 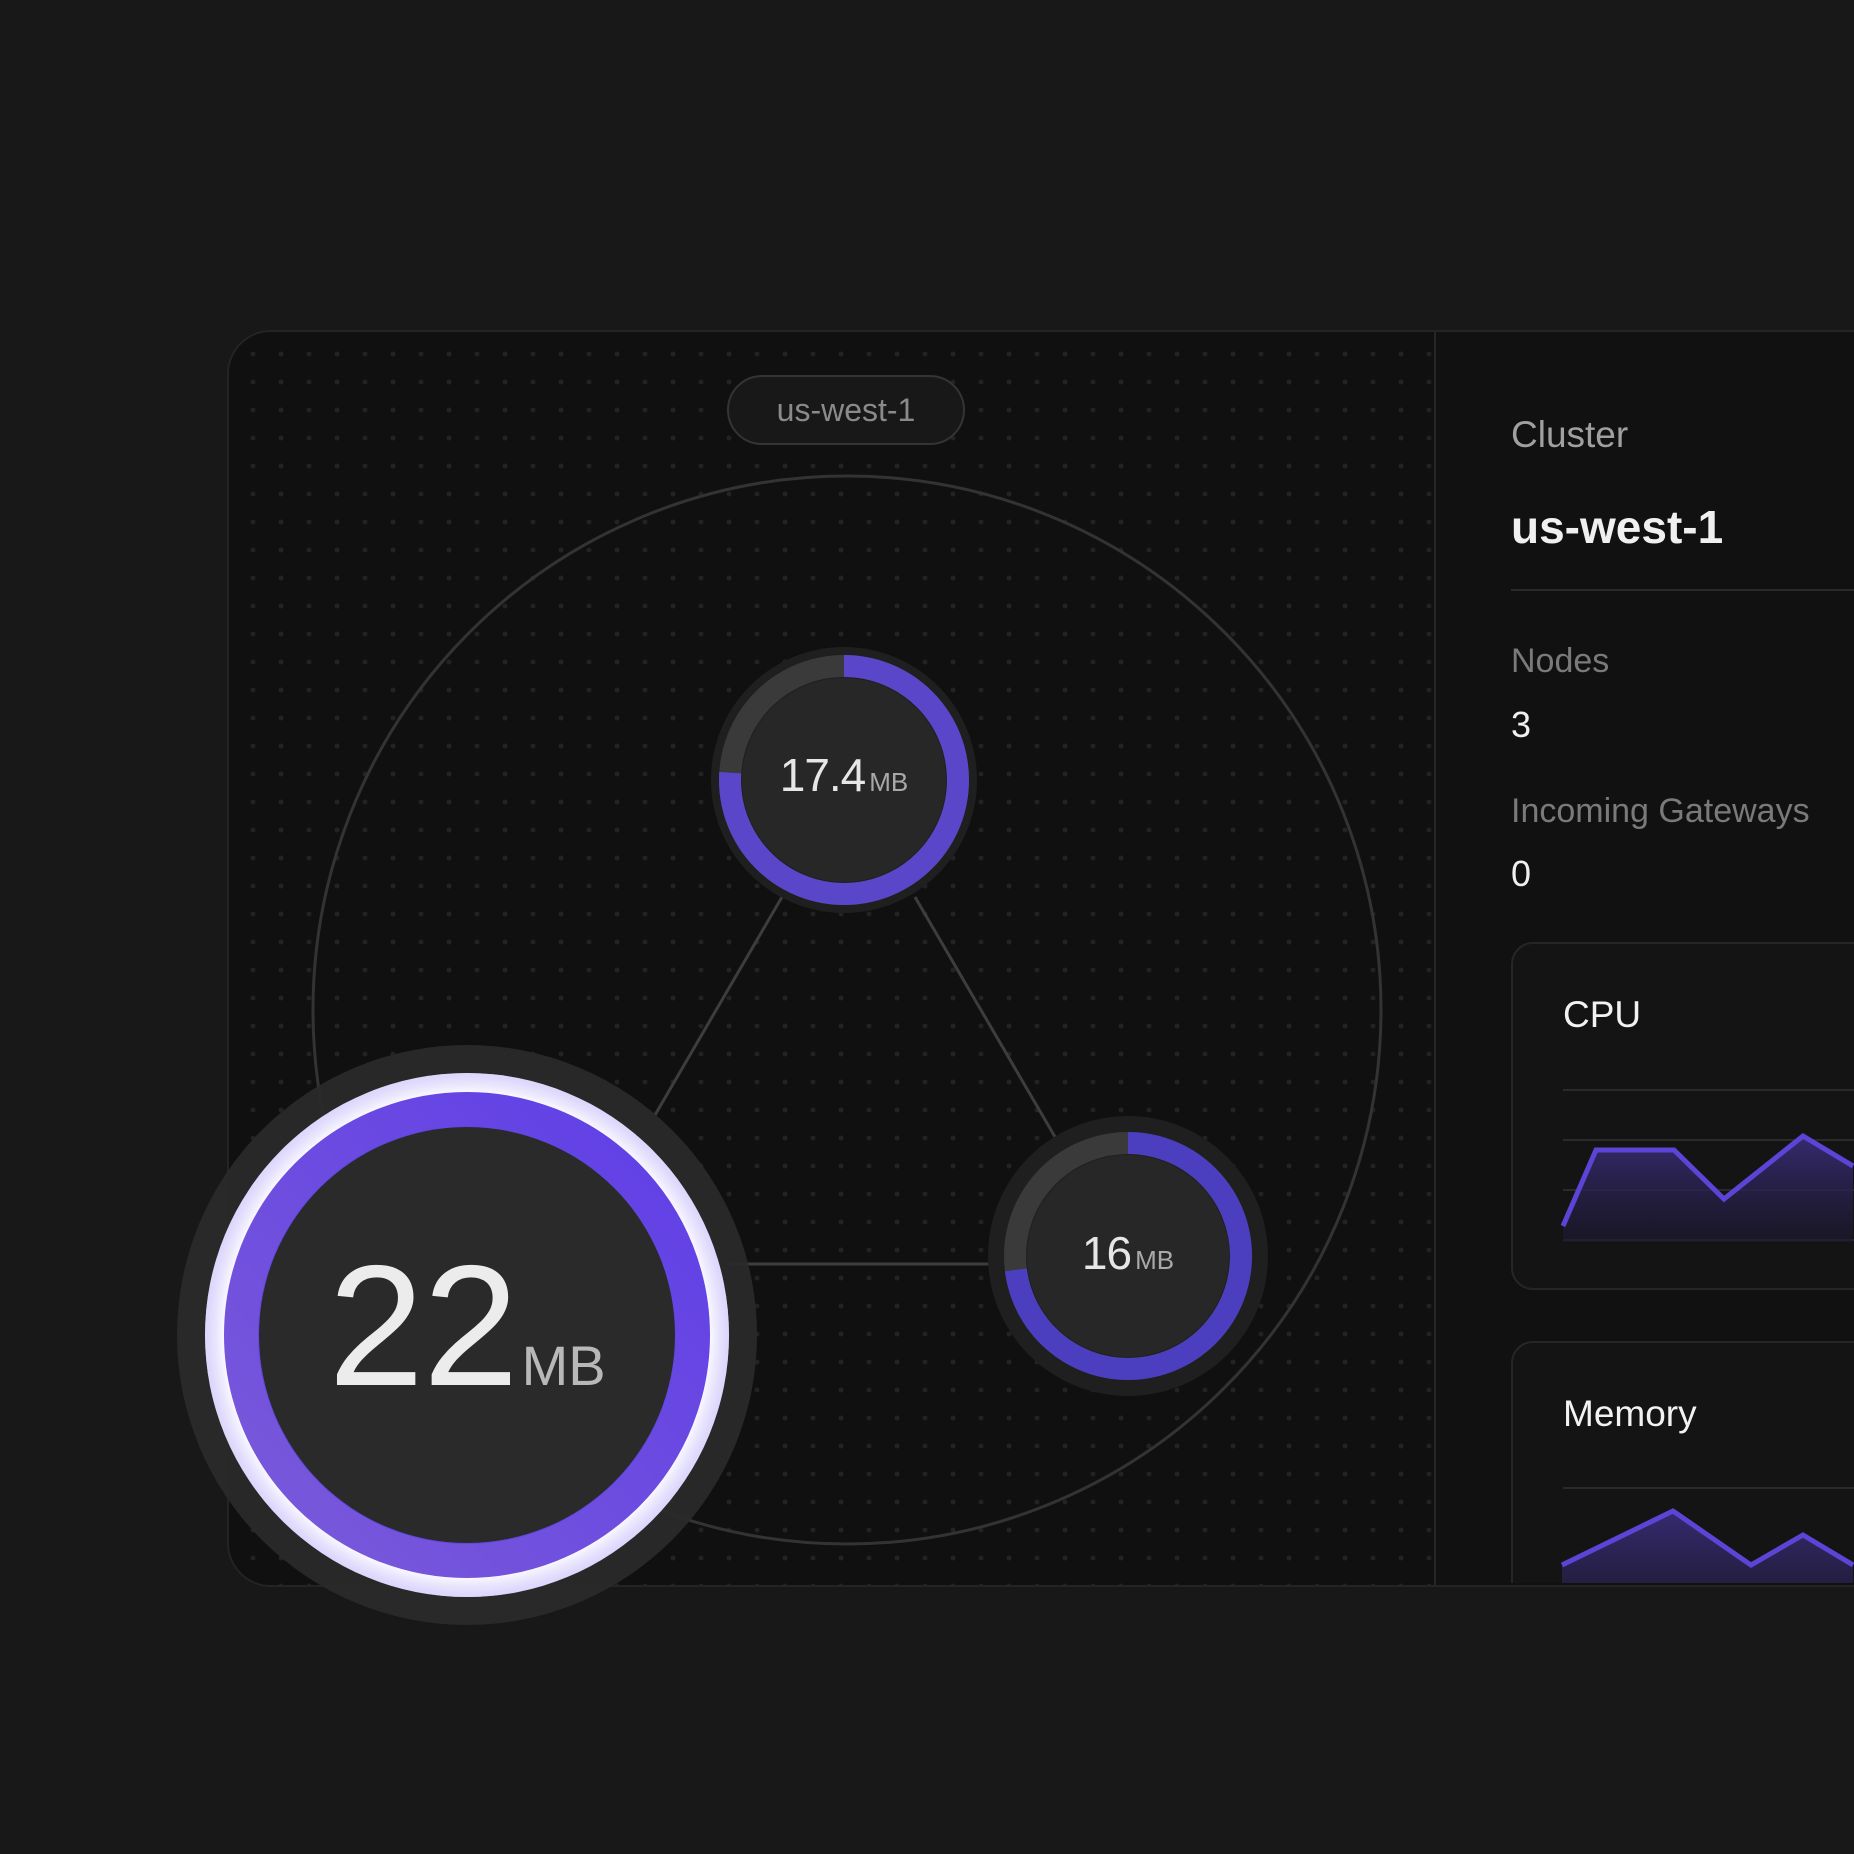 What do you see at coordinates (423, 1326) in the screenshot?
I see `node-a-value: 22` at bounding box center [423, 1326].